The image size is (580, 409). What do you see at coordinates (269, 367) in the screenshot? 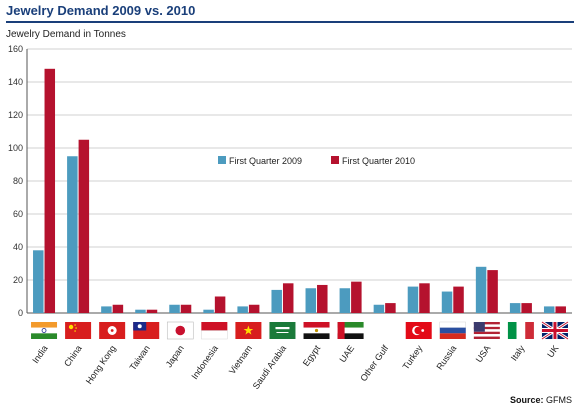
I see `x-tick-label: Saudi Arabia` at bounding box center [269, 367].